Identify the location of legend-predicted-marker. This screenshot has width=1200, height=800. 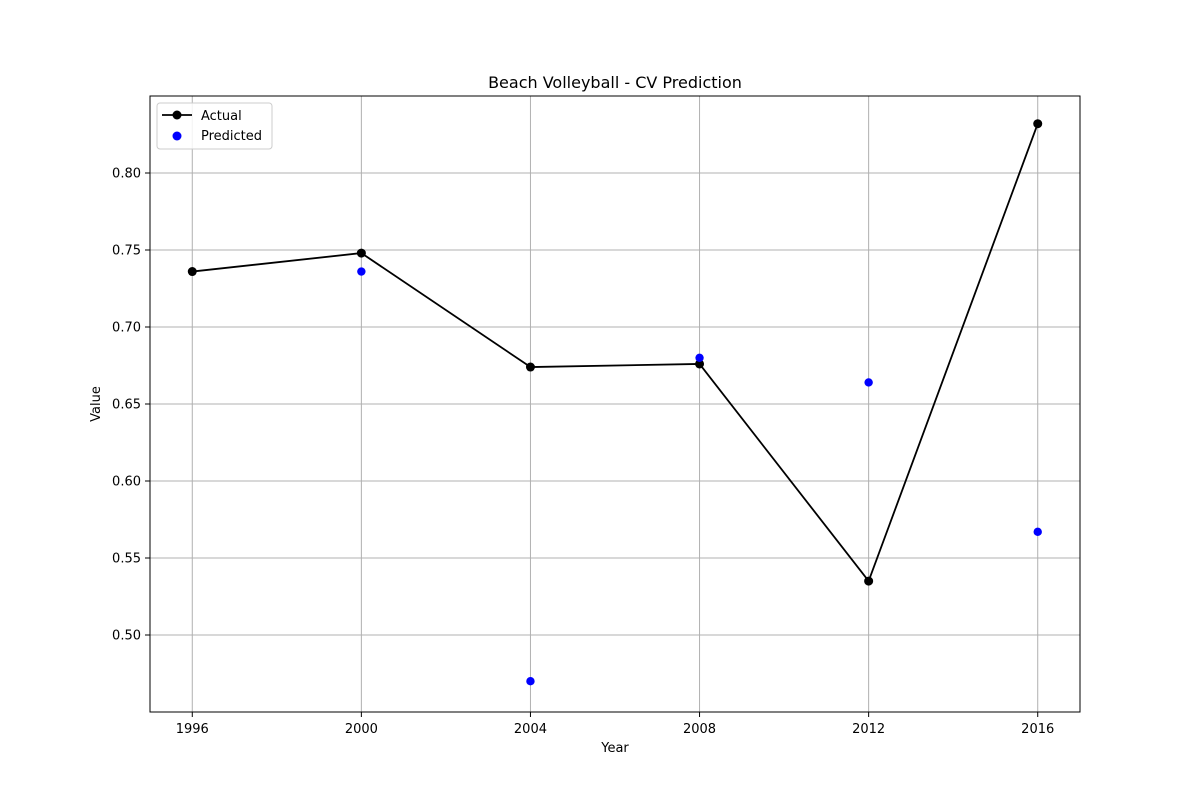
(177, 136).